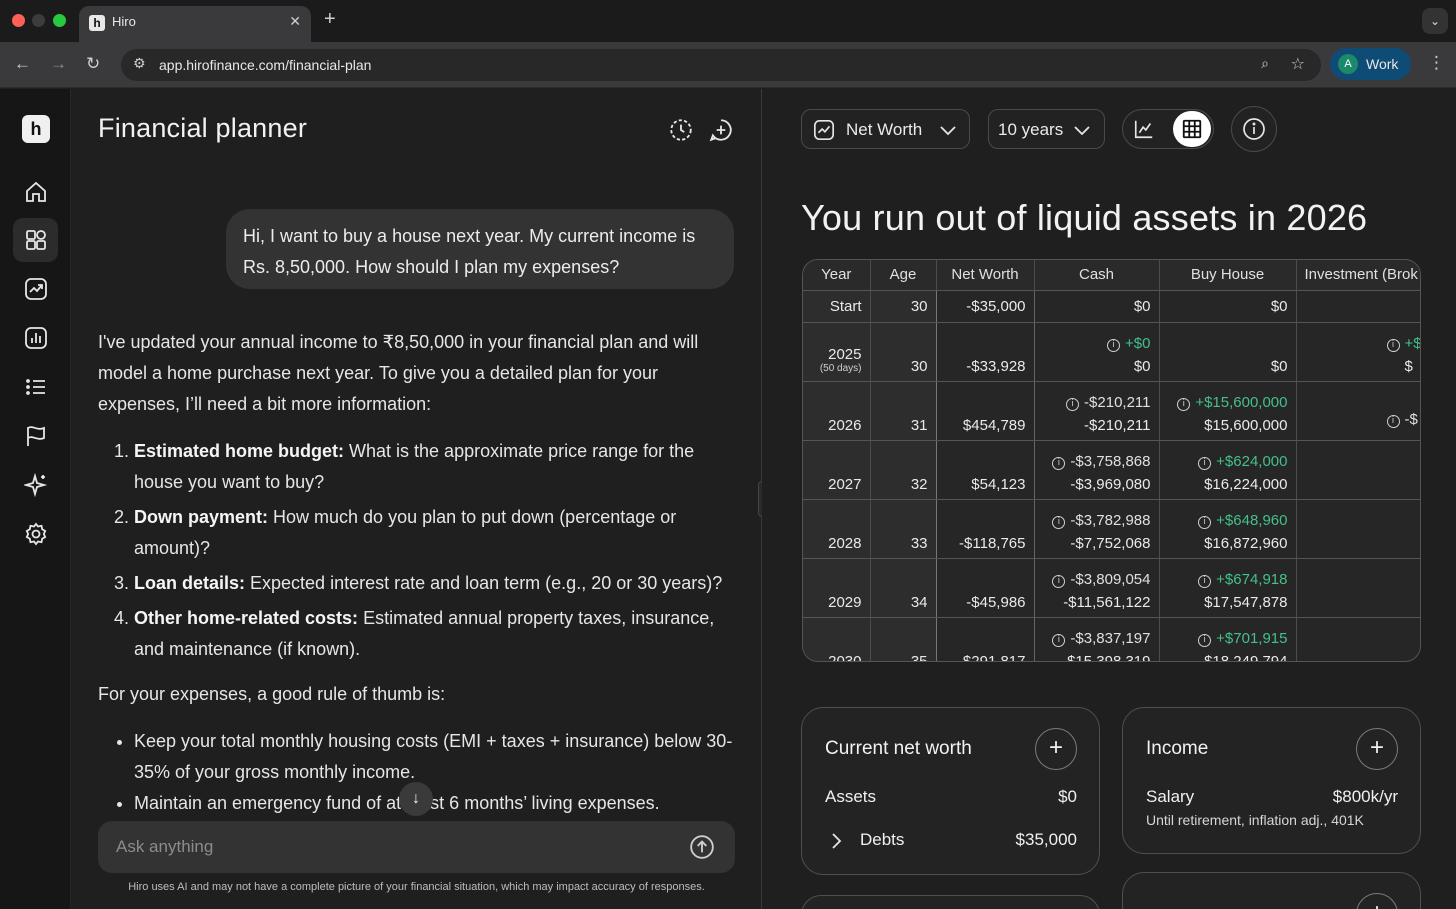 This screenshot has width=1456, height=909. What do you see at coordinates (985, 529) in the screenshot?
I see `net-worth-cell: -$118,765` at bounding box center [985, 529].